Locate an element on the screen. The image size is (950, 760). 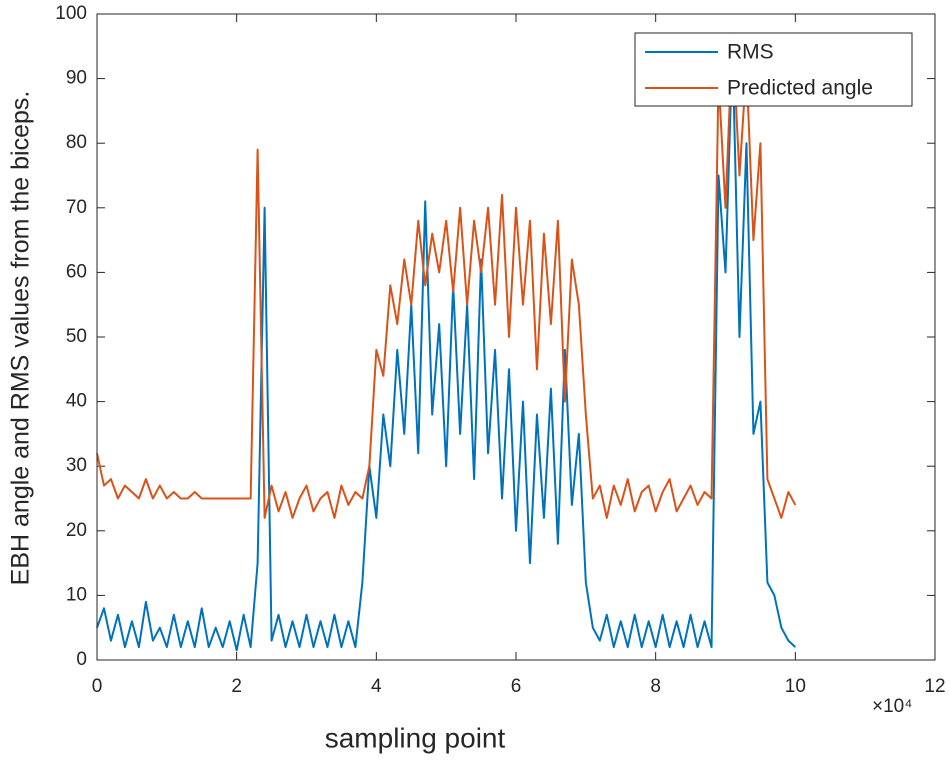
x-tick-label: 8 is located at coordinates (655, 686).